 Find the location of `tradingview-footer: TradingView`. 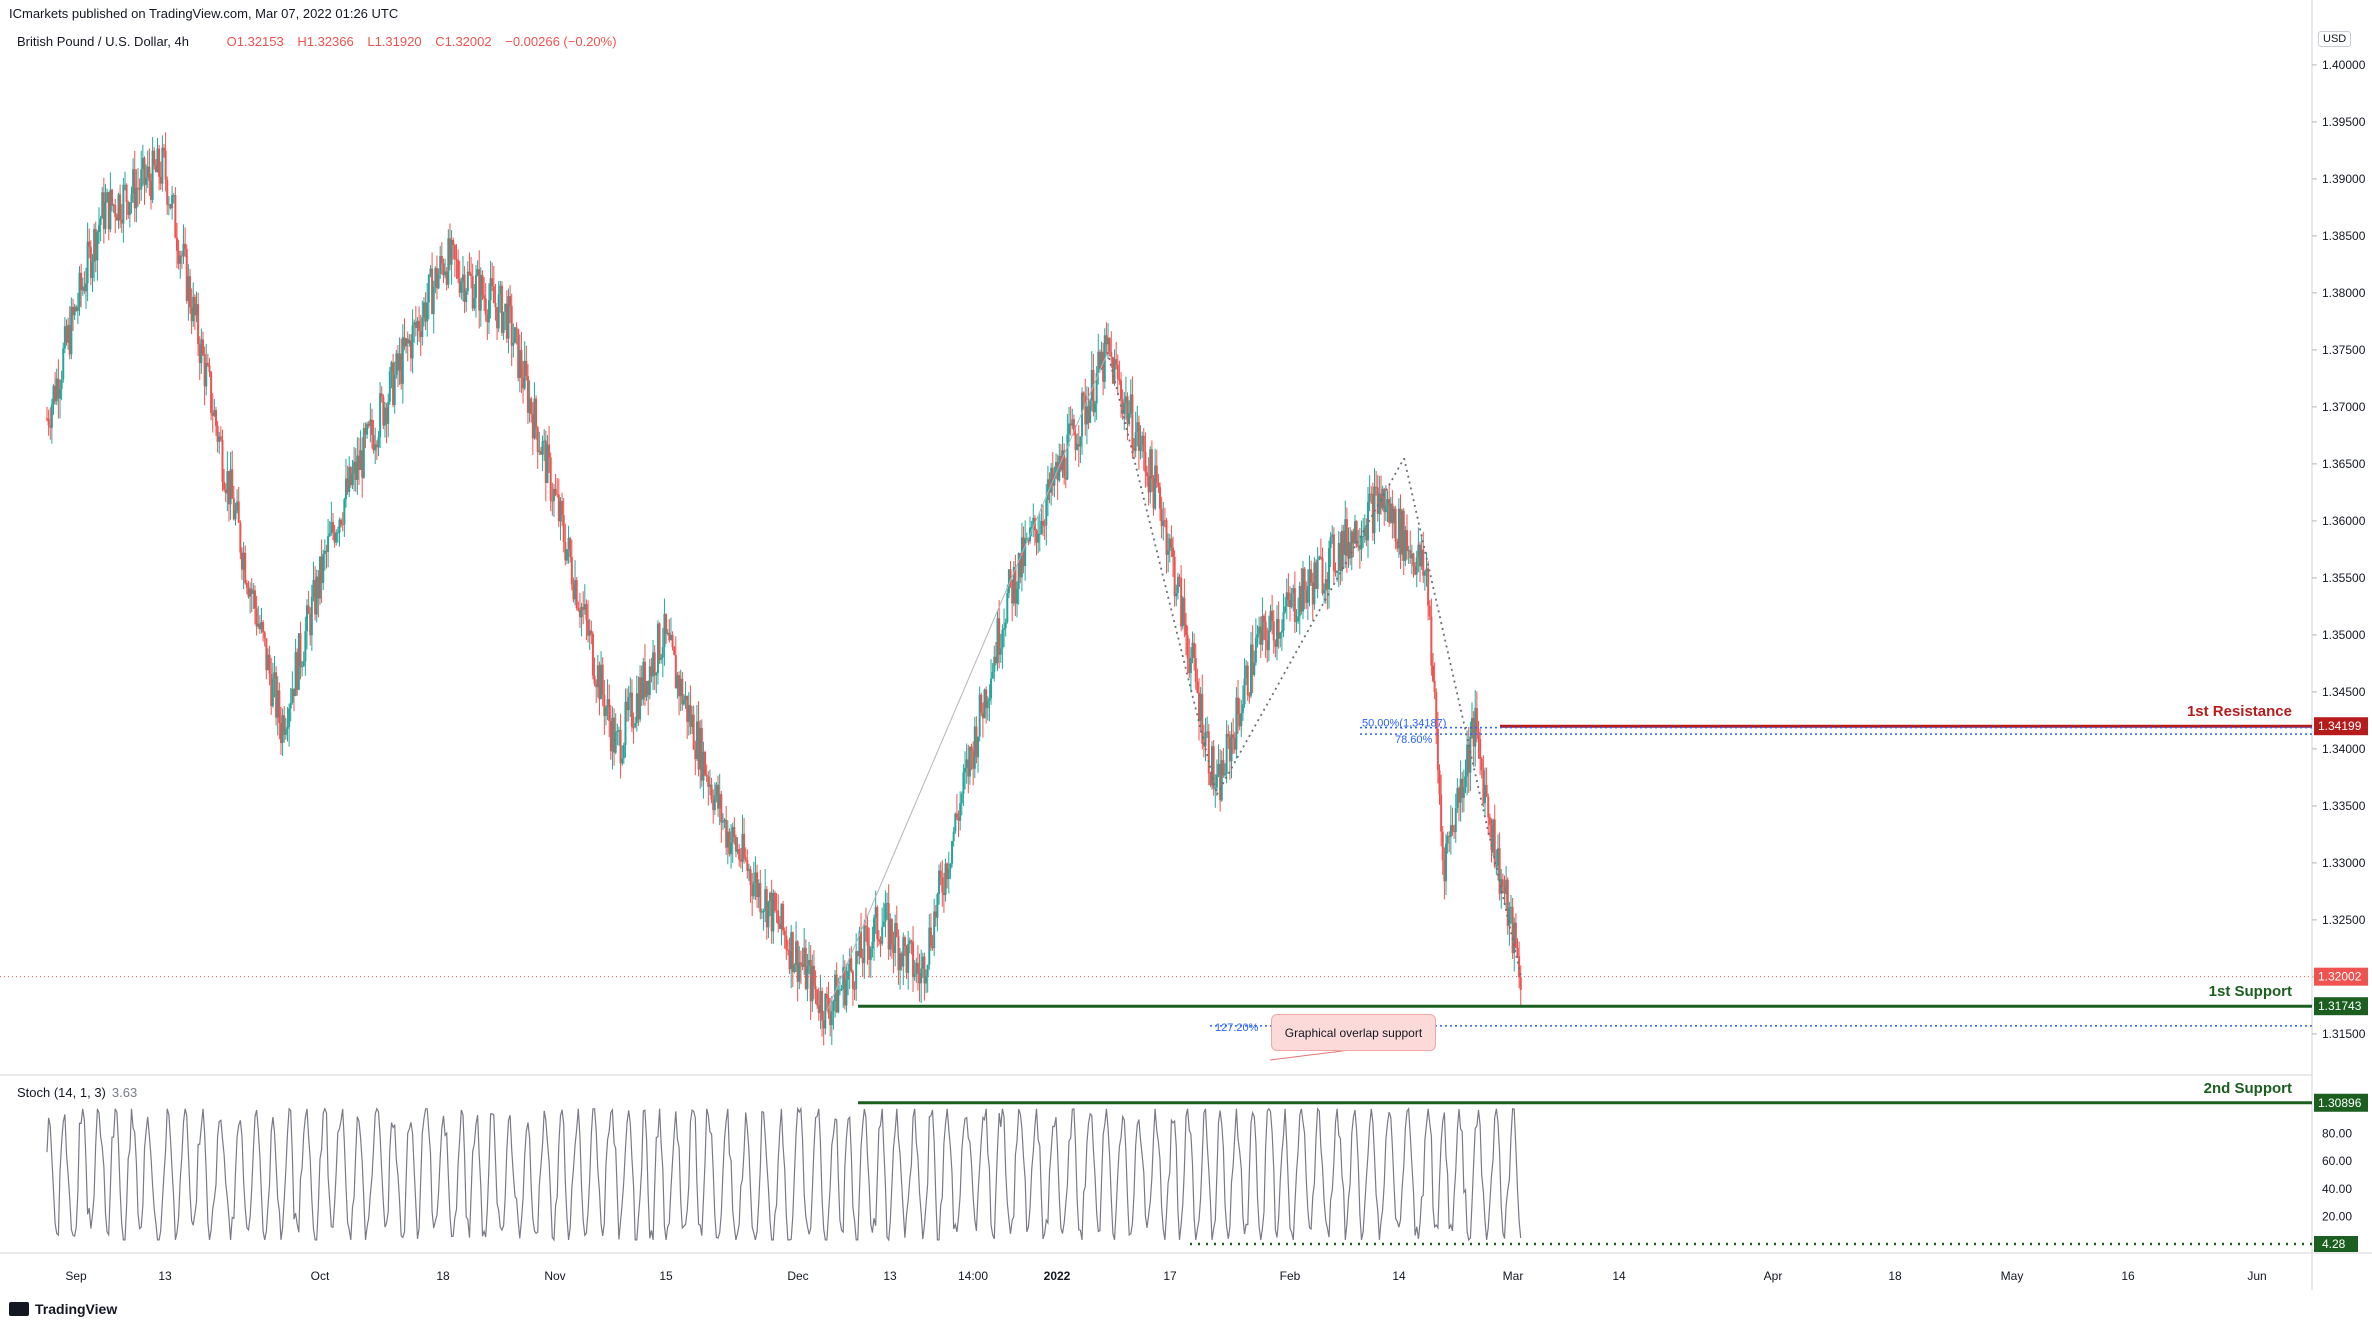

tradingview-footer: TradingView is located at coordinates (63, 1309).